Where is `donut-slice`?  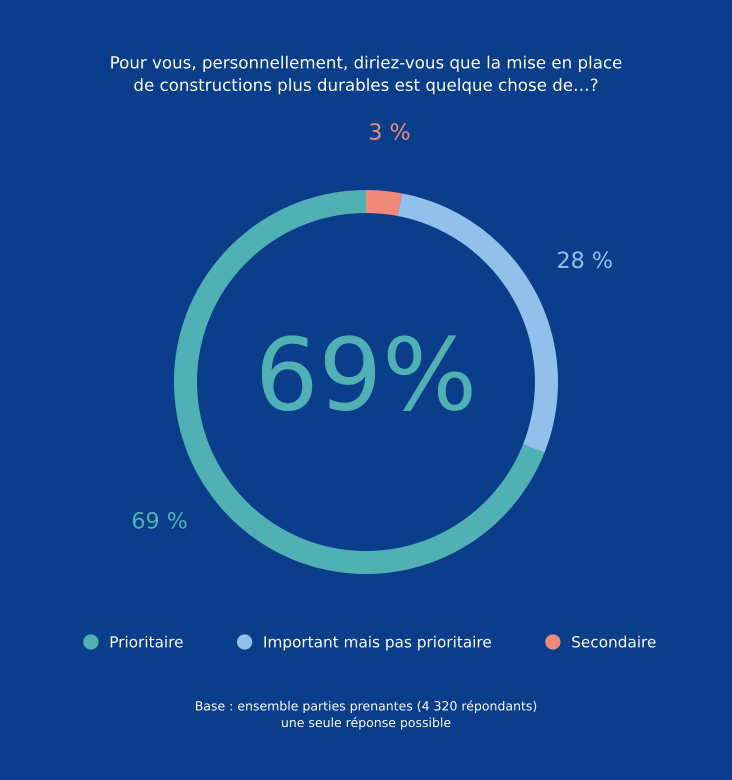 donut-slice is located at coordinates (384, 203).